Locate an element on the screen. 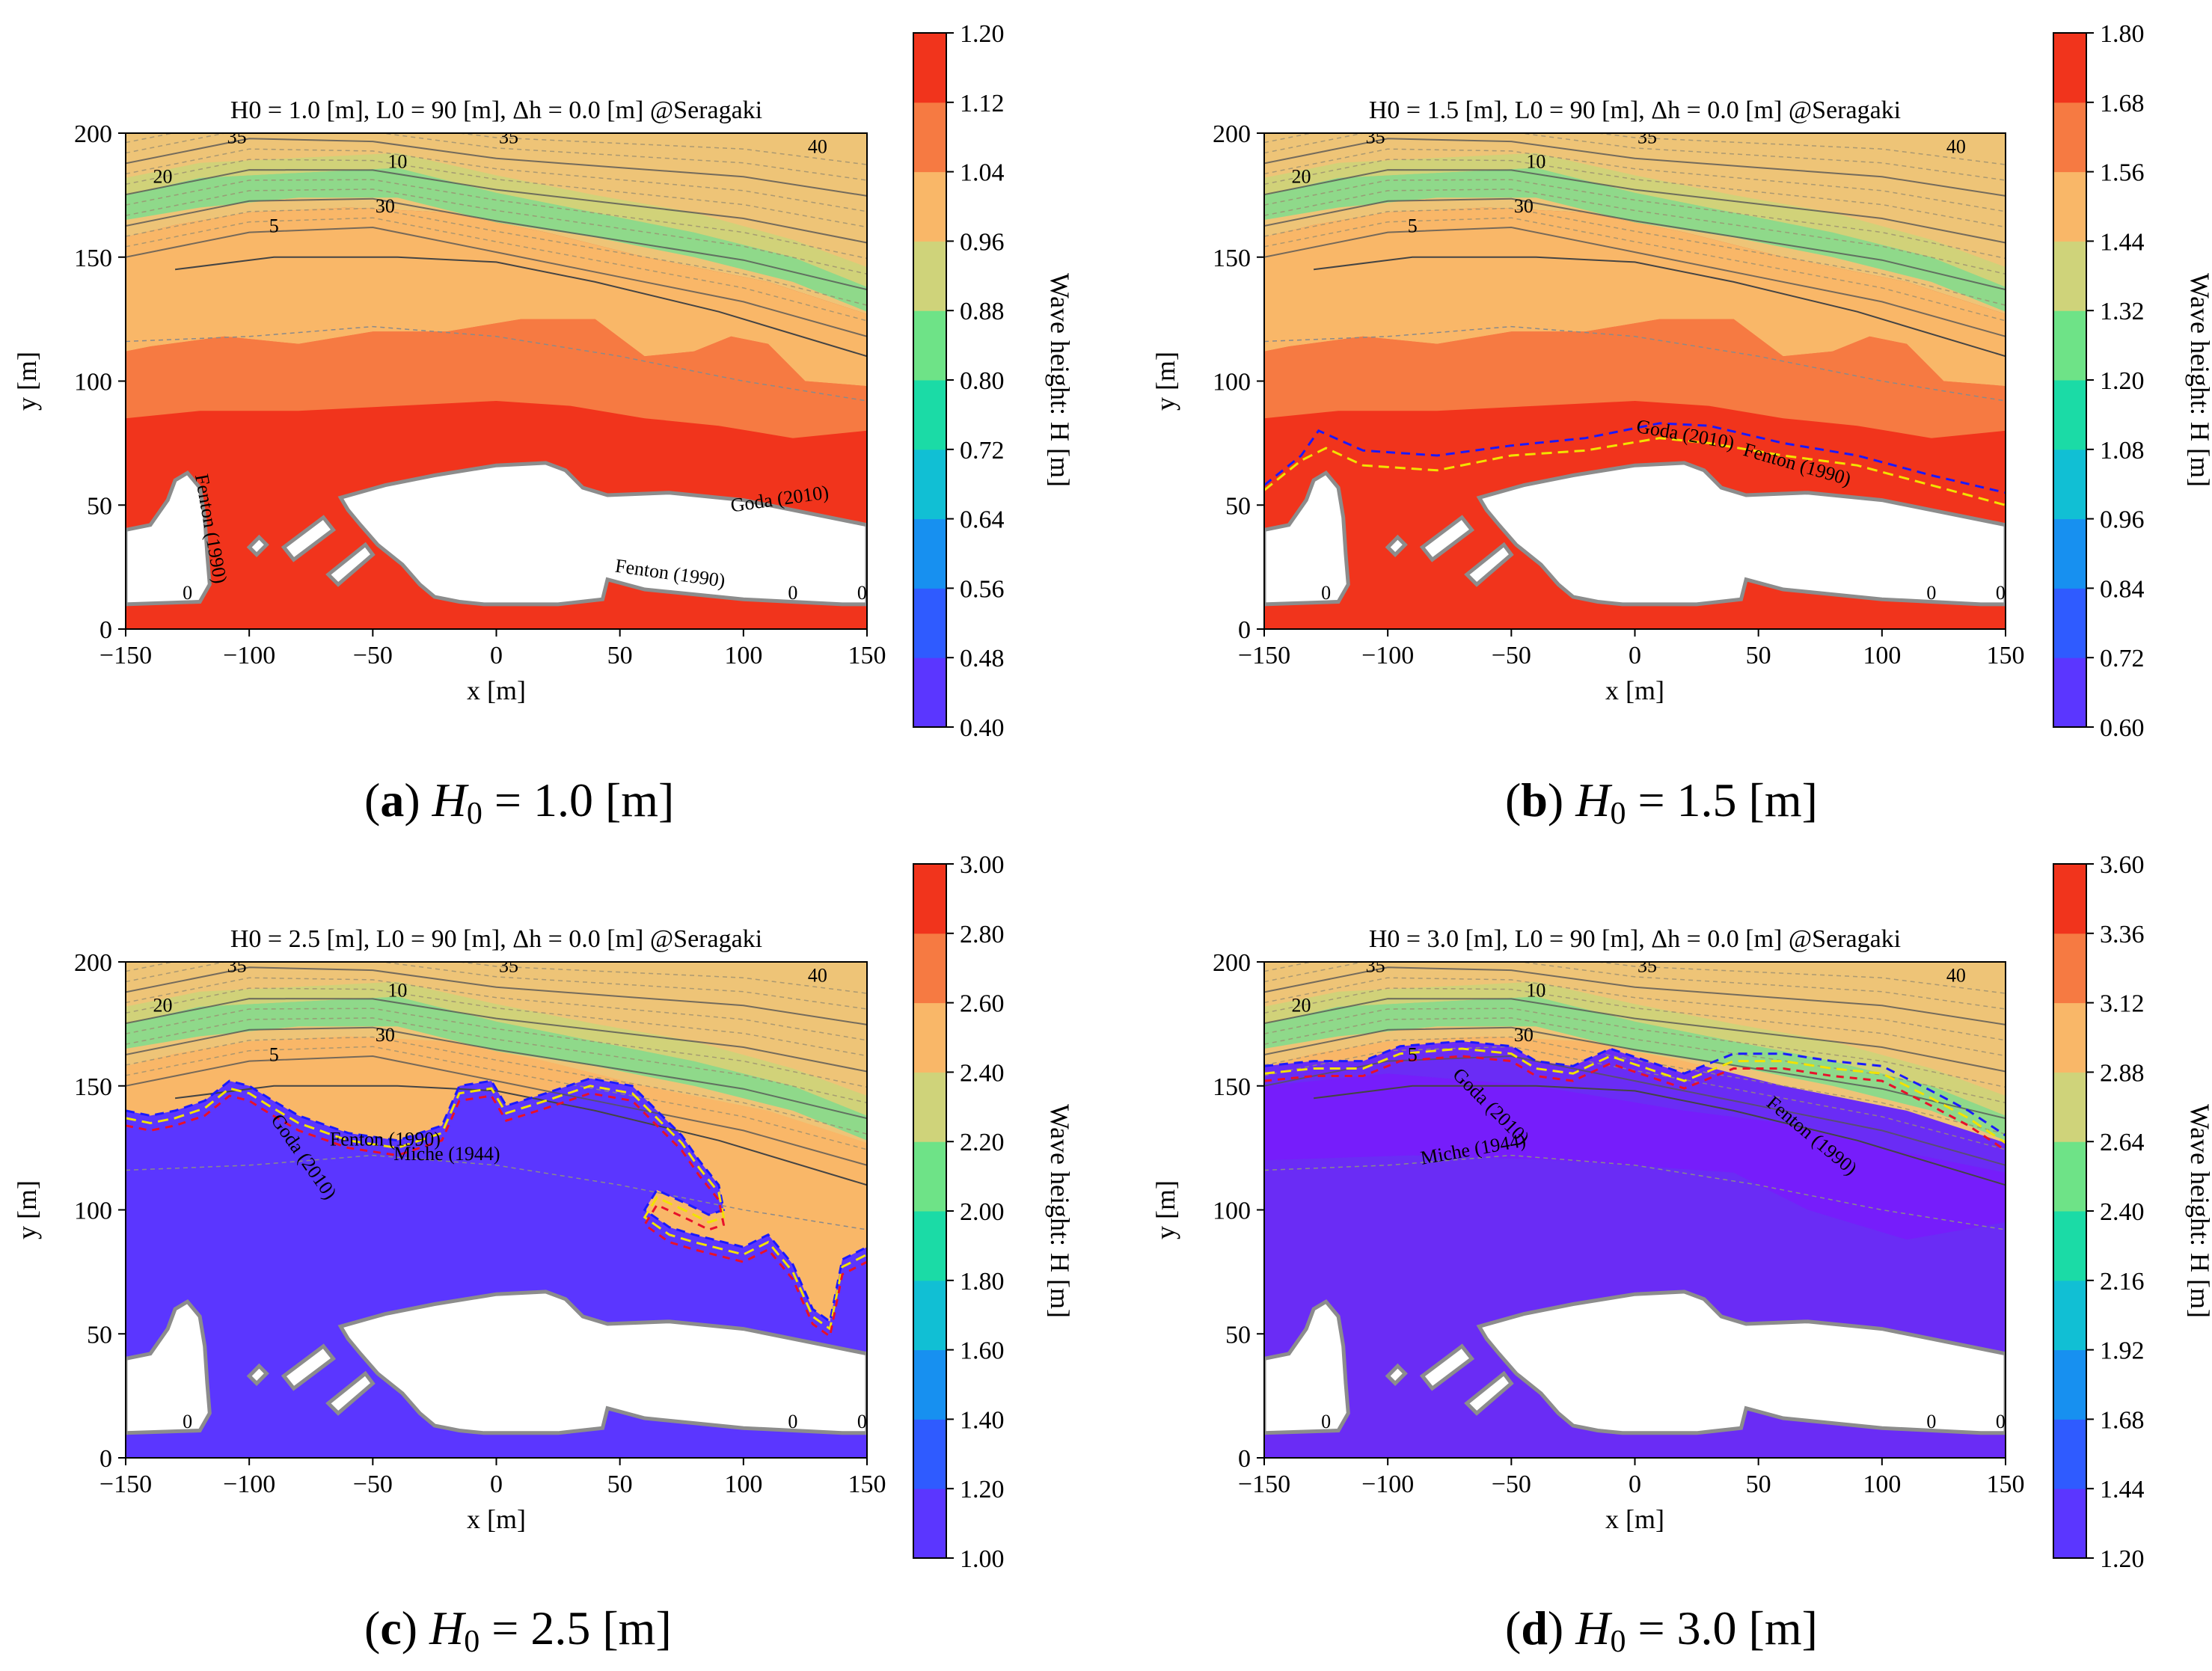 The height and width of the screenshot is (1671, 2212). colorbar-tick-label: 0.64 is located at coordinates (982, 520).